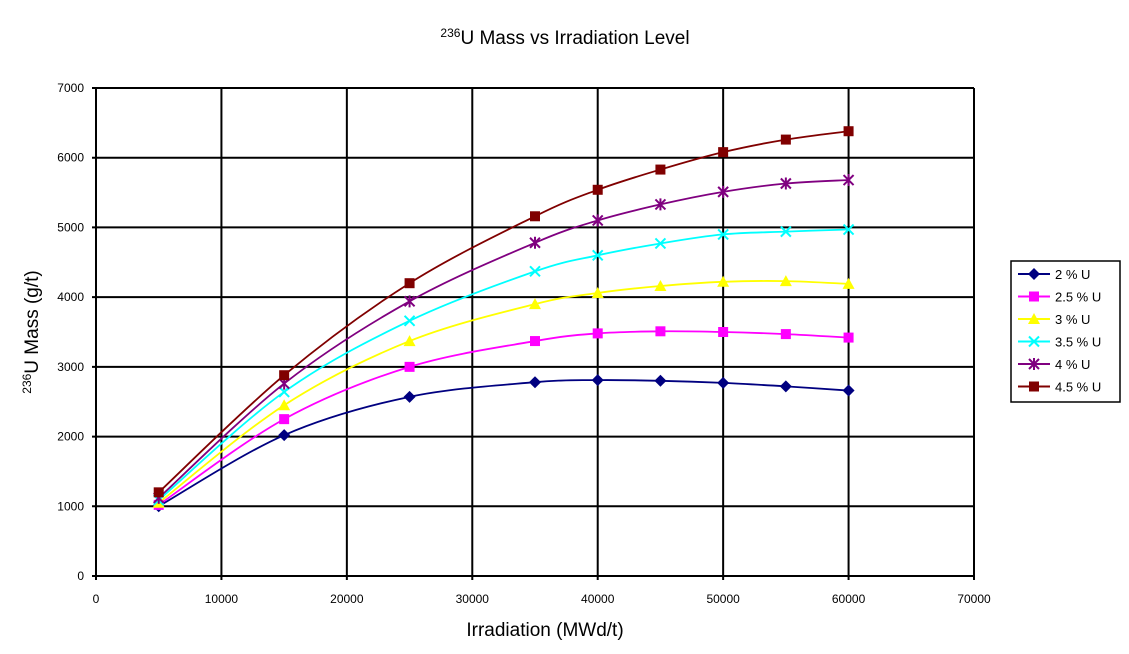  I want to click on legend-item: 3.5 % U, so click(1059, 342).